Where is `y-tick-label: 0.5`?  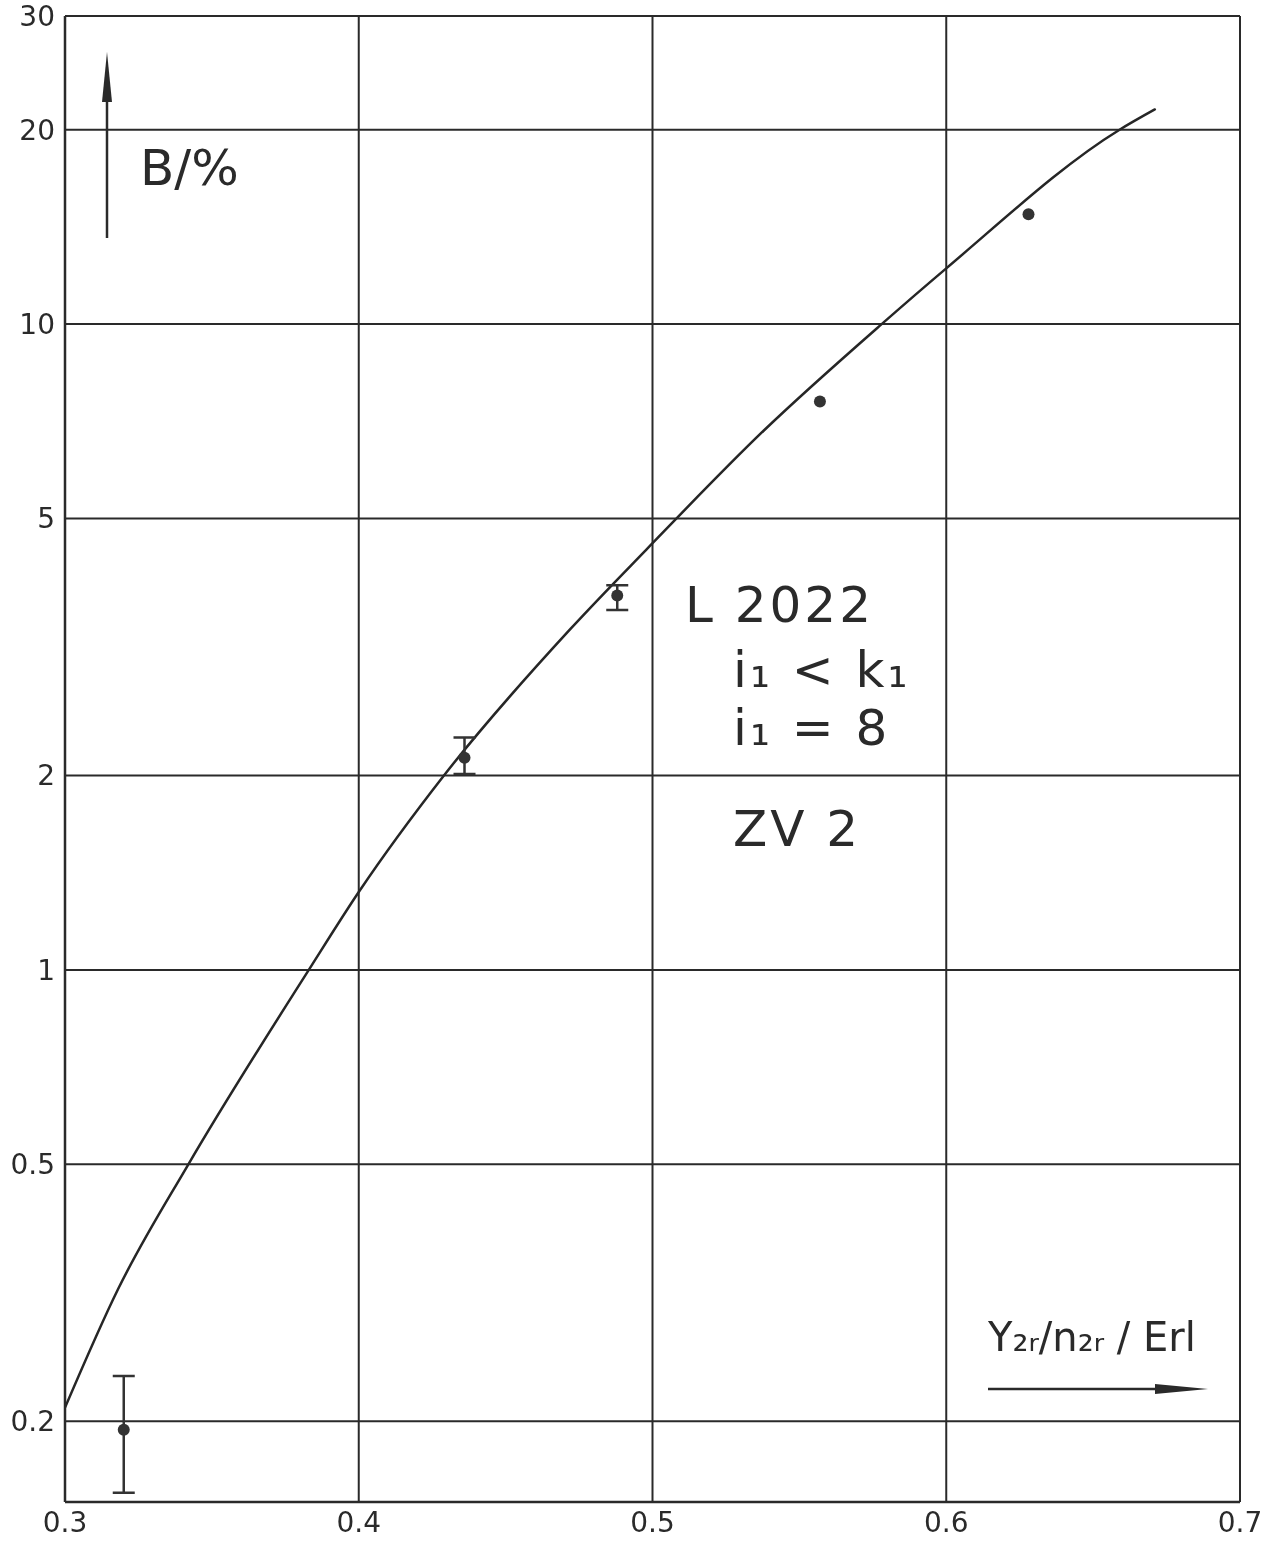
y-tick-label: 0.5 is located at coordinates (32, 1165).